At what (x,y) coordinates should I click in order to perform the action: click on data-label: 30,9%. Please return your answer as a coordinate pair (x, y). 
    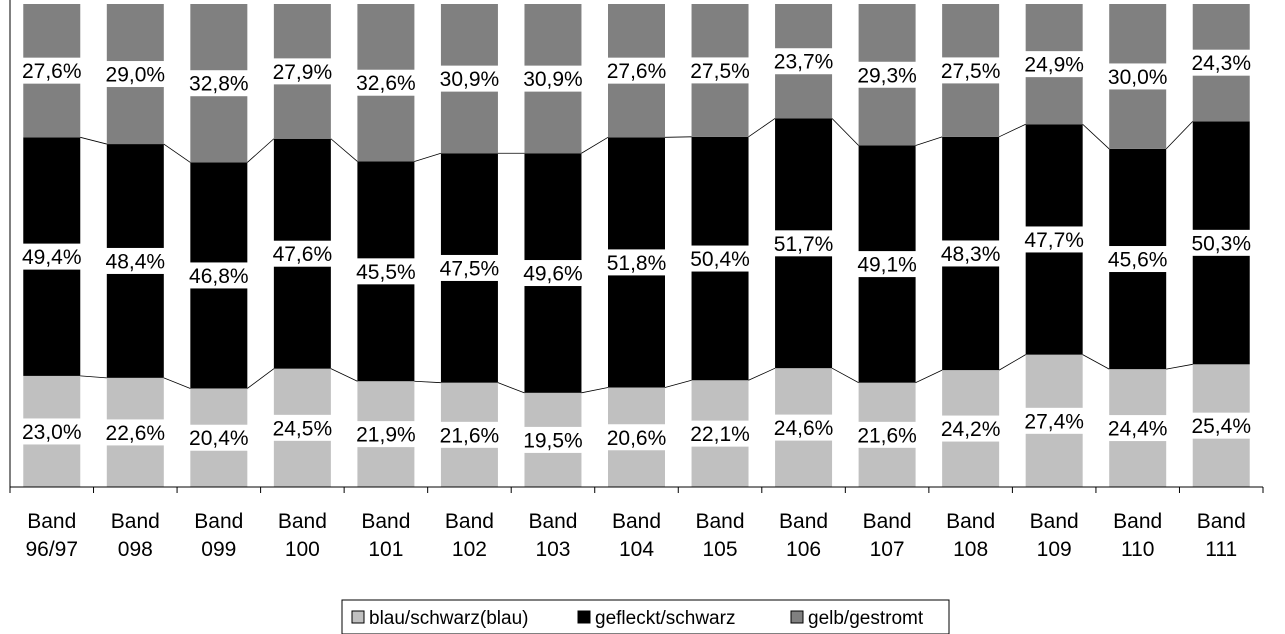
    Looking at the image, I should click on (553, 79).